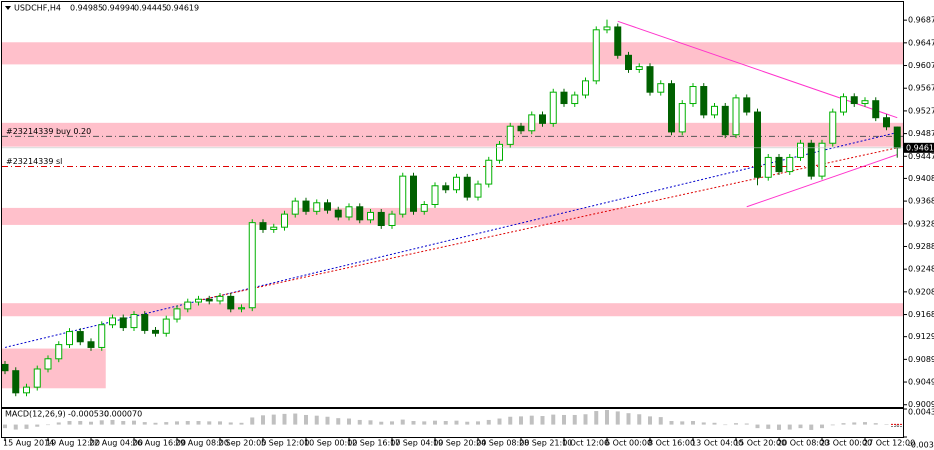 Image resolution: width=934 pixels, height=450 pixels. What do you see at coordinates (34, 161) in the screenshot?
I see `order-label: #23214339 sl` at bounding box center [34, 161].